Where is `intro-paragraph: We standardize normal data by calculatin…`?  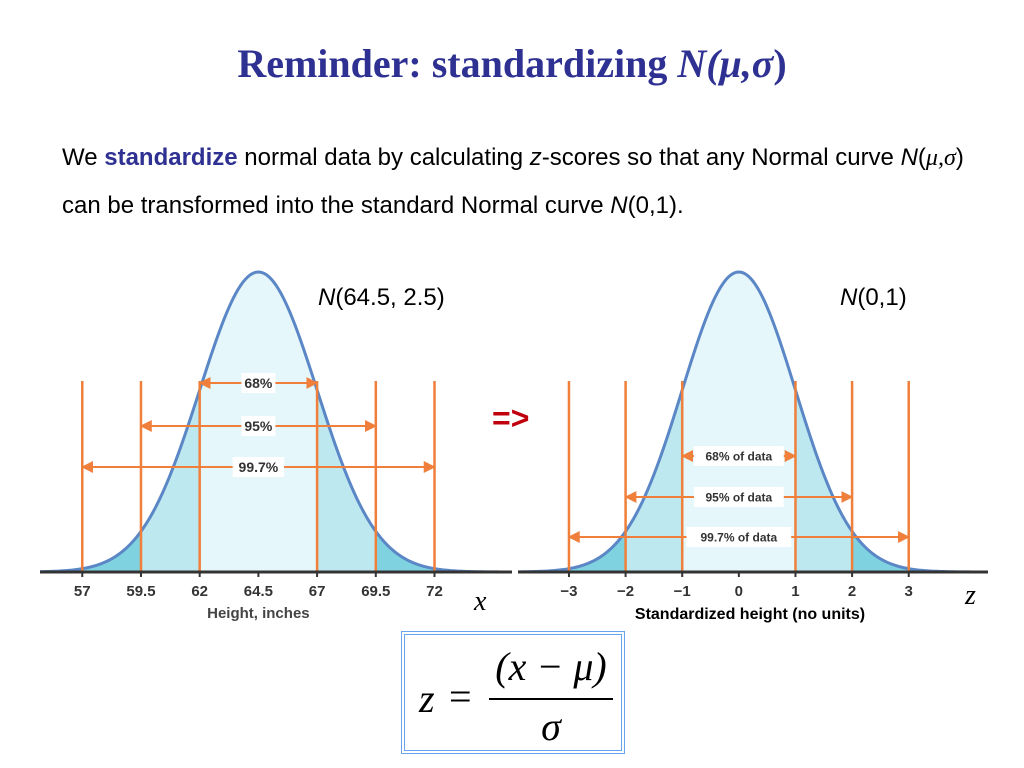
intro-paragraph: We standardize normal data by calculatin… is located at coordinates (522, 182).